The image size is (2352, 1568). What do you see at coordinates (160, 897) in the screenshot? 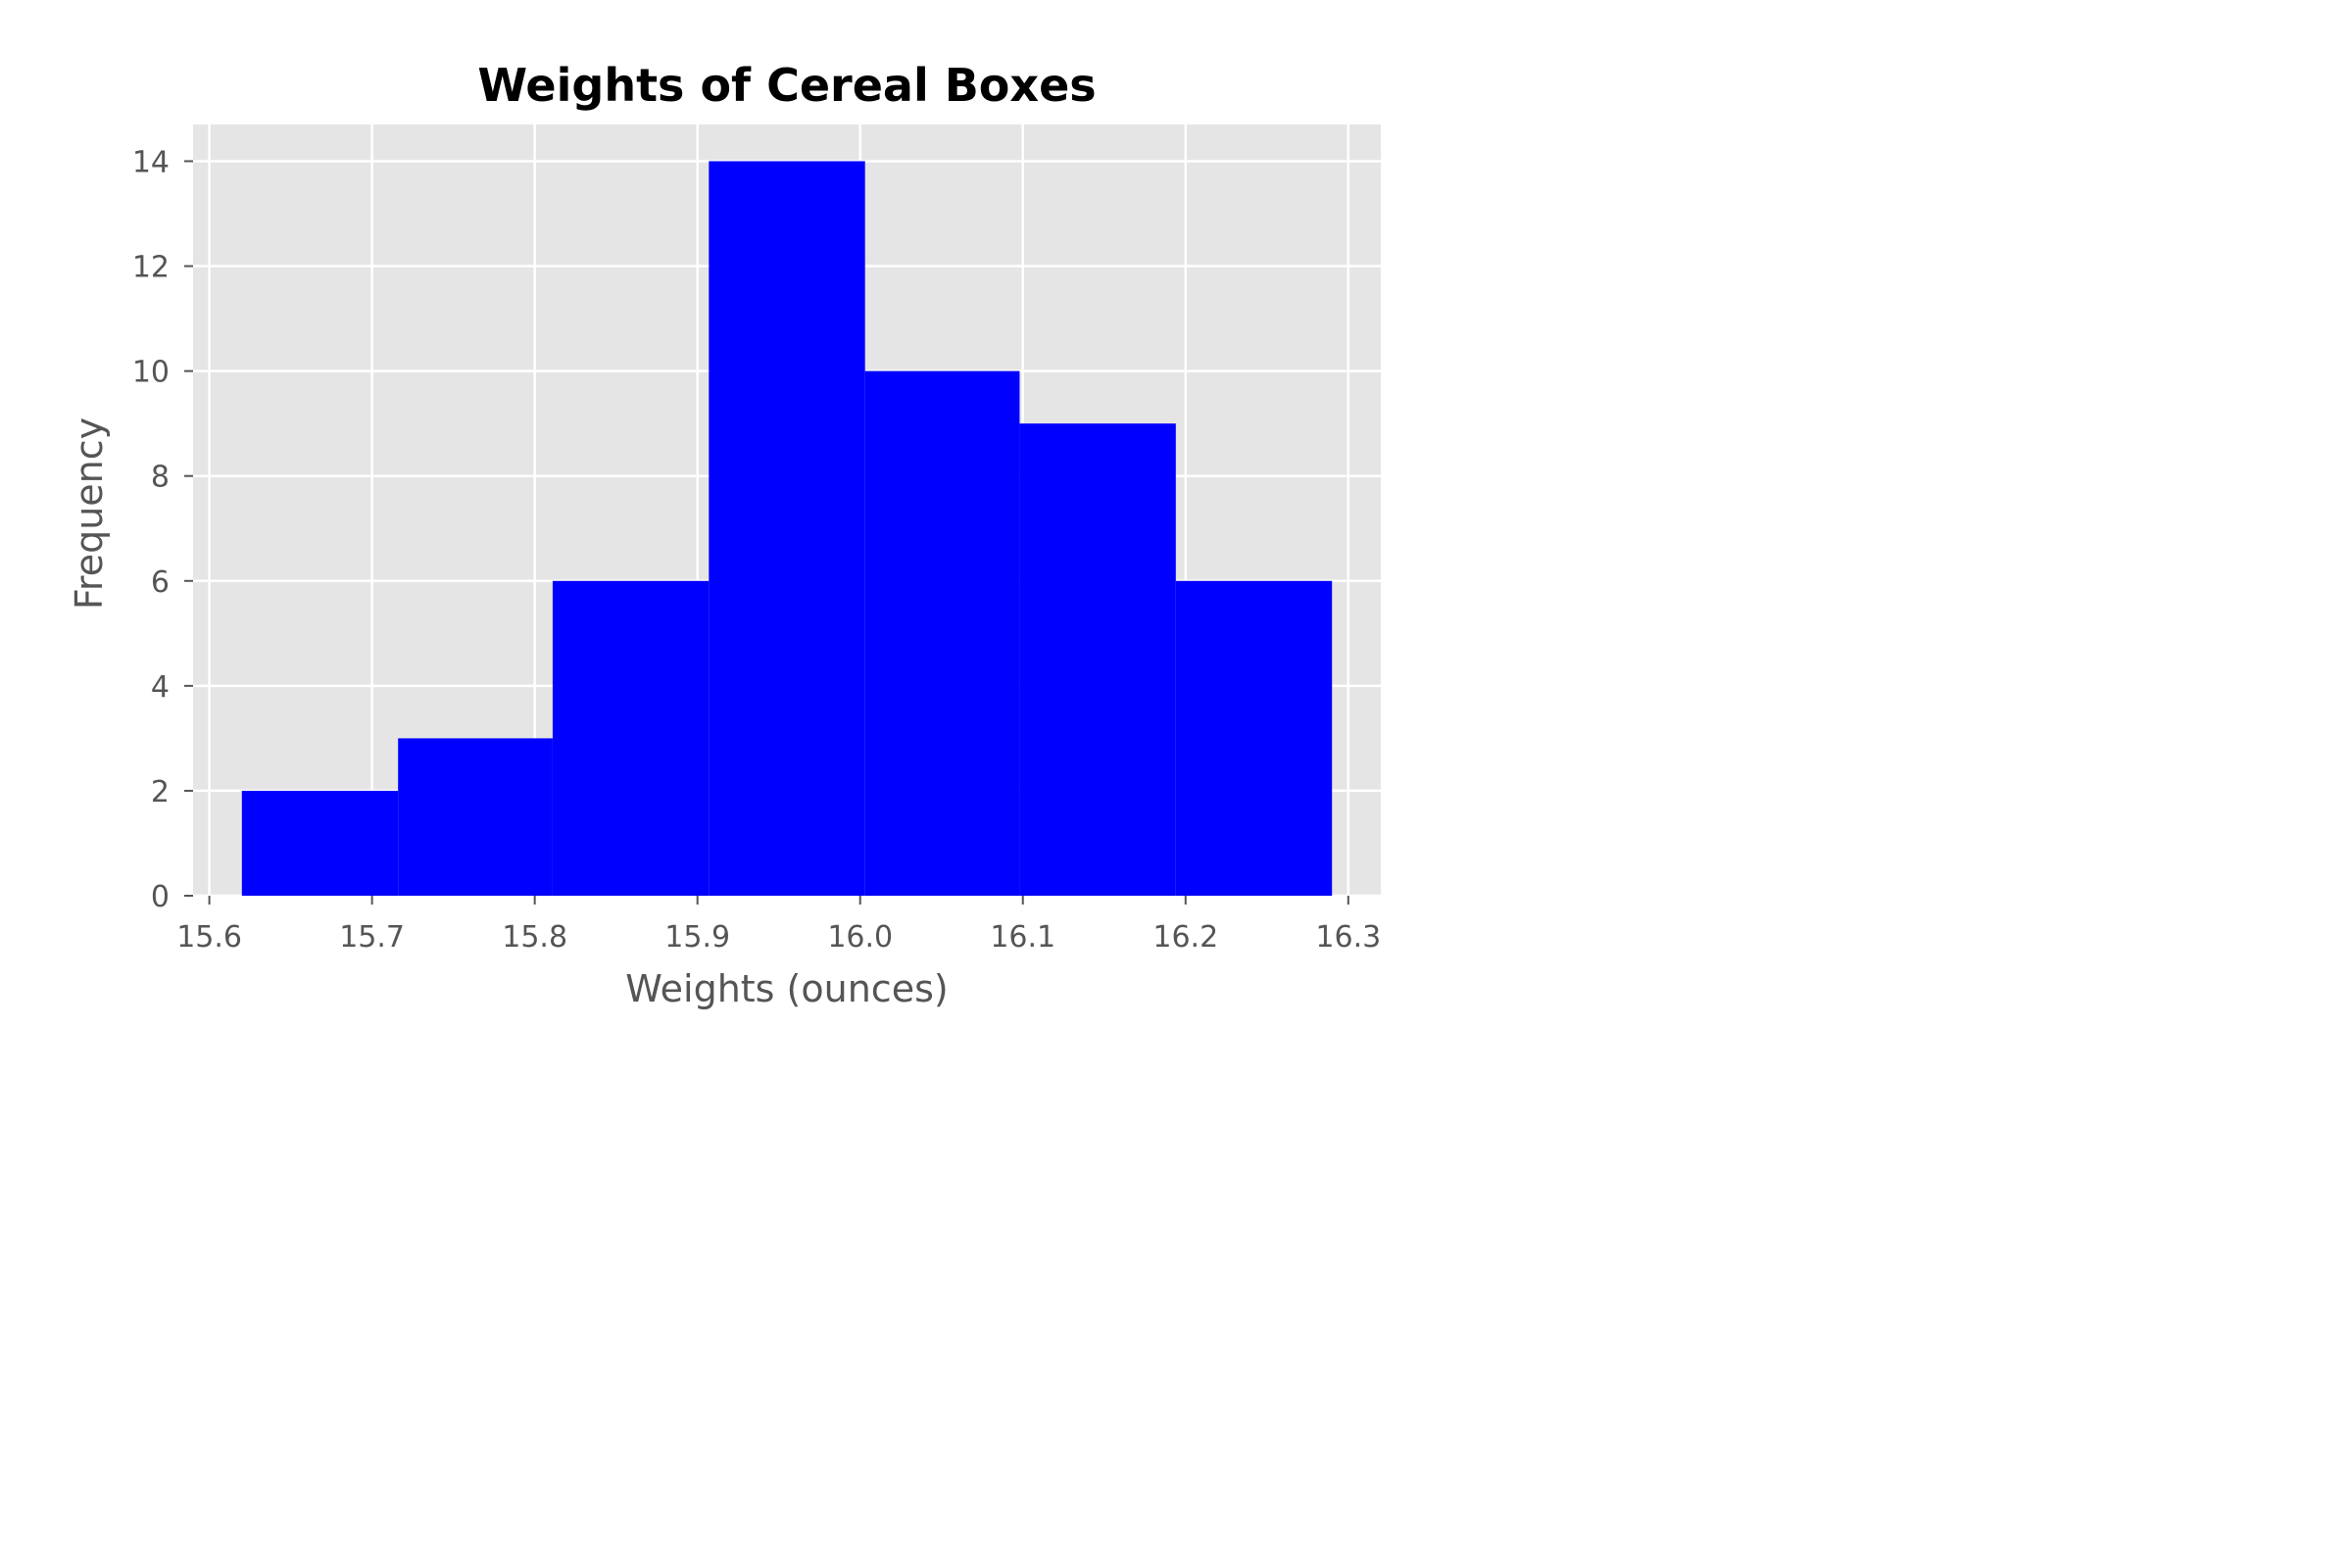
I see `y-tick-label: 0` at bounding box center [160, 897].